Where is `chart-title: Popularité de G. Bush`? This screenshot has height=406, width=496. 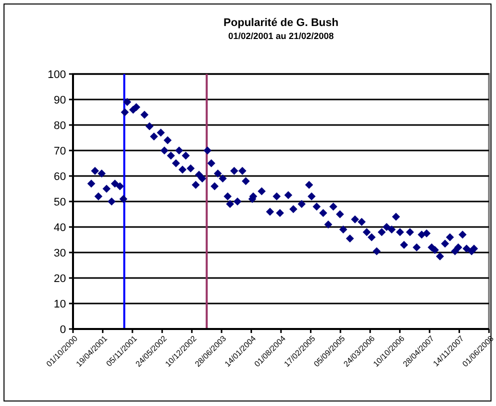
chart-title: Popularité de G. Bush is located at coordinates (281, 23).